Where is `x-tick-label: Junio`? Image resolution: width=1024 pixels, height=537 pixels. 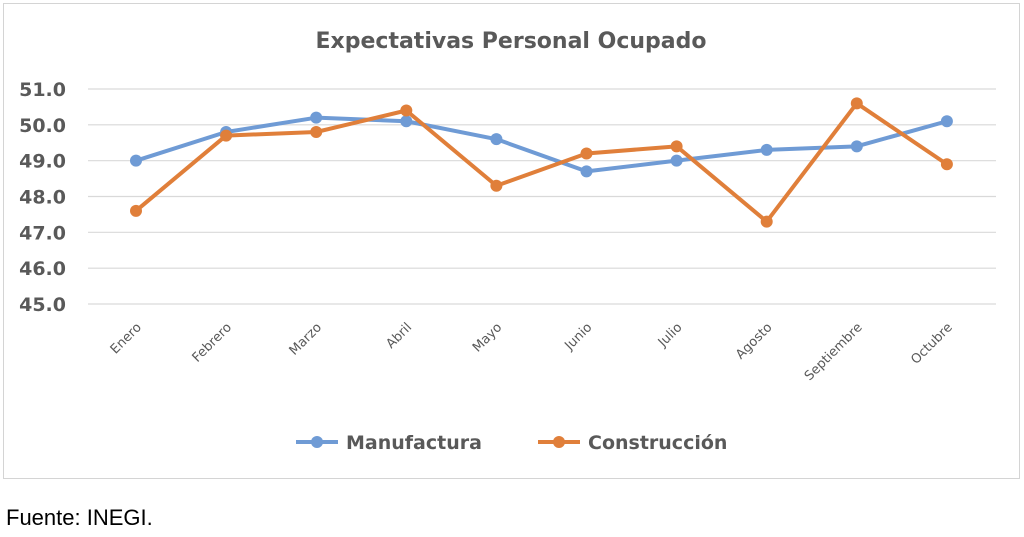 x-tick-label: Junio is located at coordinates (578, 337).